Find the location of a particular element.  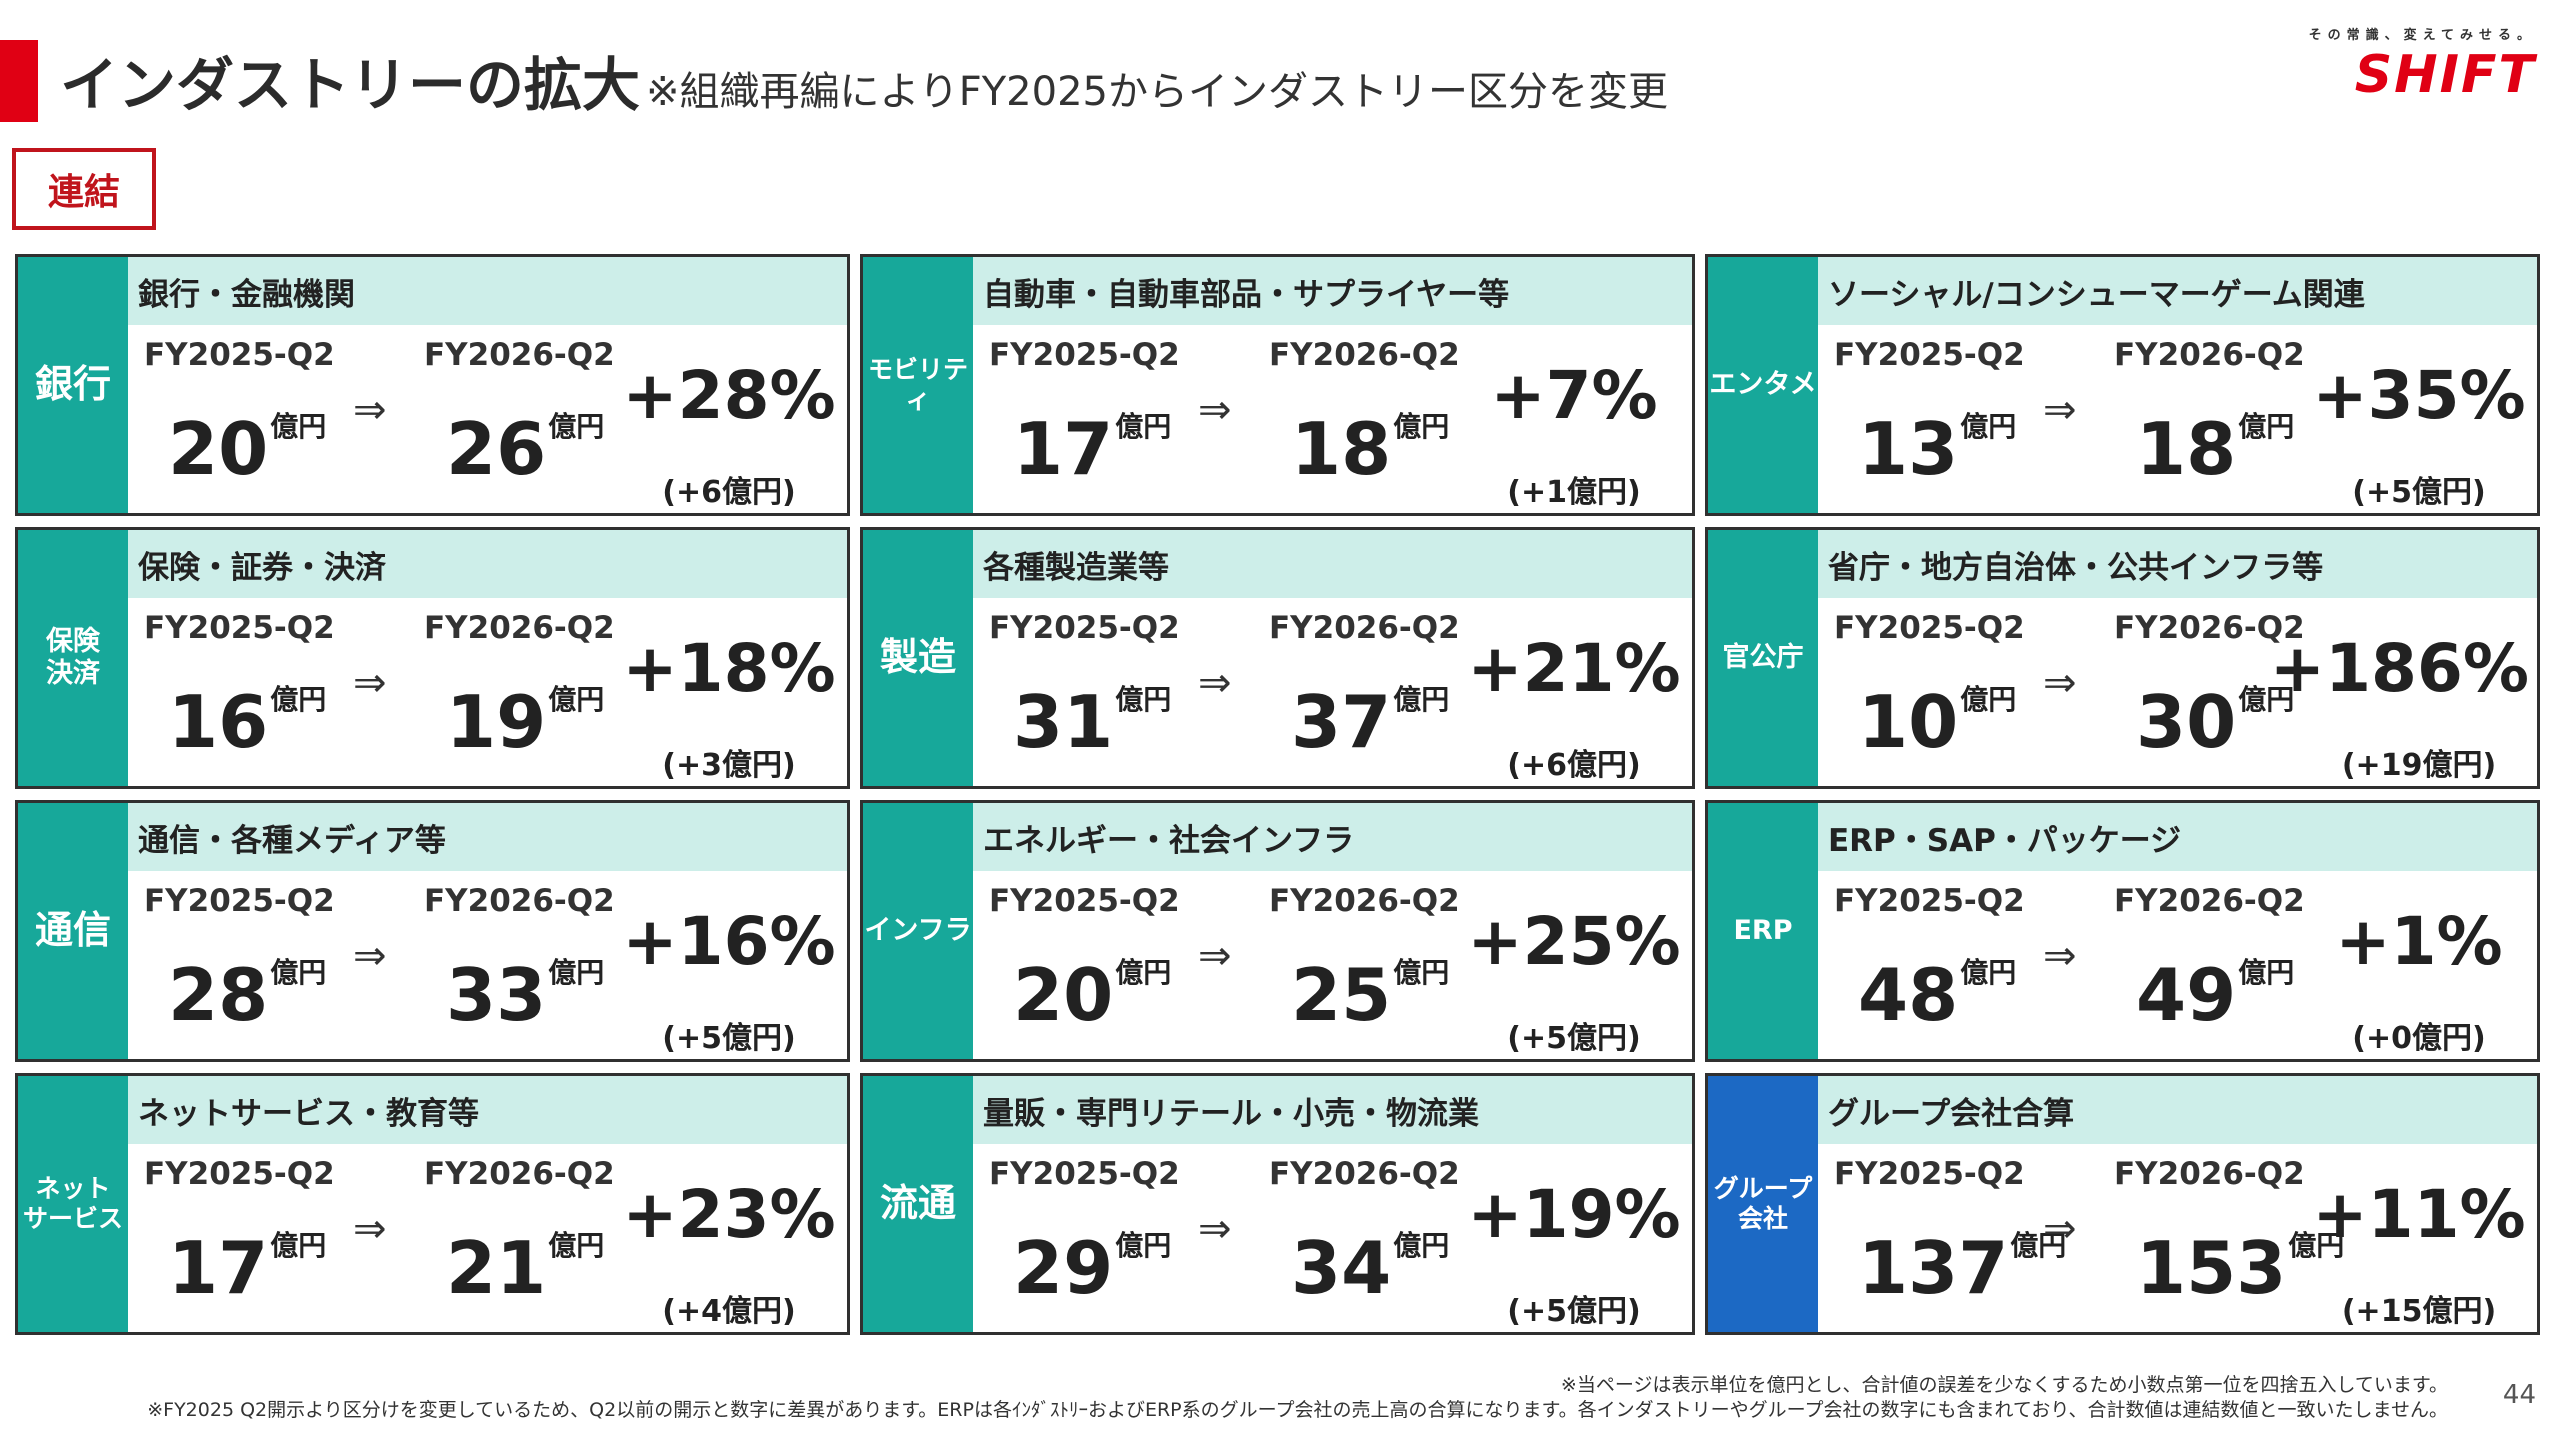

value-from: 13億円 is located at coordinates (1937, 448).